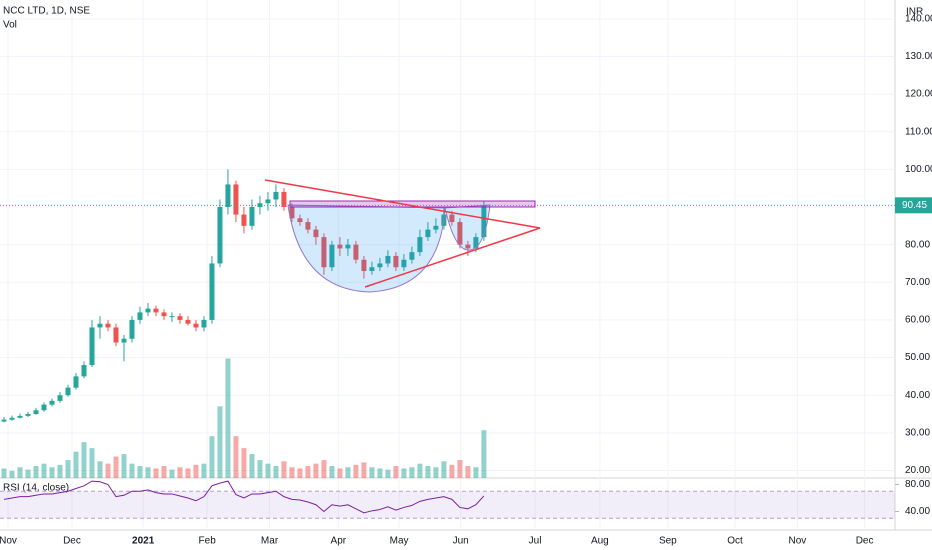 This screenshot has width=932, height=550. I want to click on x-tick-label: Mar, so click(270, 541).